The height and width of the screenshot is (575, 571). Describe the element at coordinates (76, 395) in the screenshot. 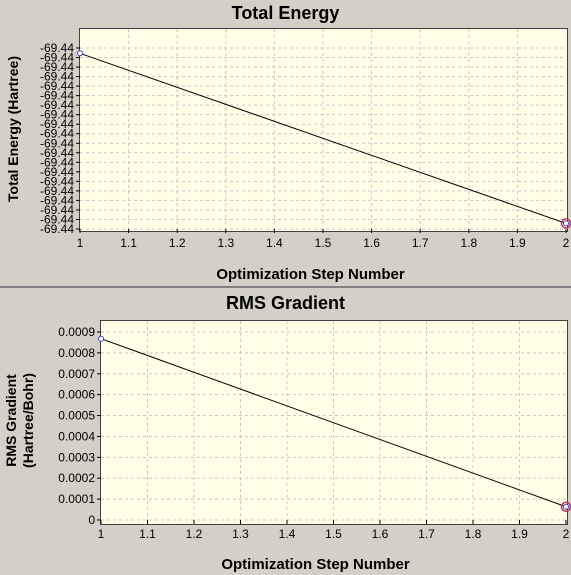

I see `y-tick-label: 0.0006` at that location.